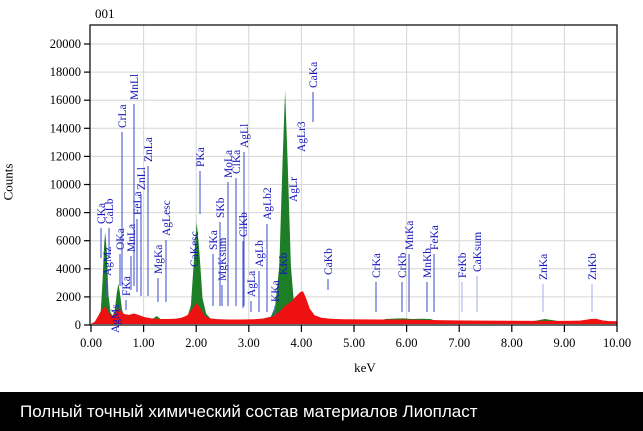 Image resolution: width=643 pixels, height=431 pixels. I want to click on y-tick-label: 0, so click(78, 325).